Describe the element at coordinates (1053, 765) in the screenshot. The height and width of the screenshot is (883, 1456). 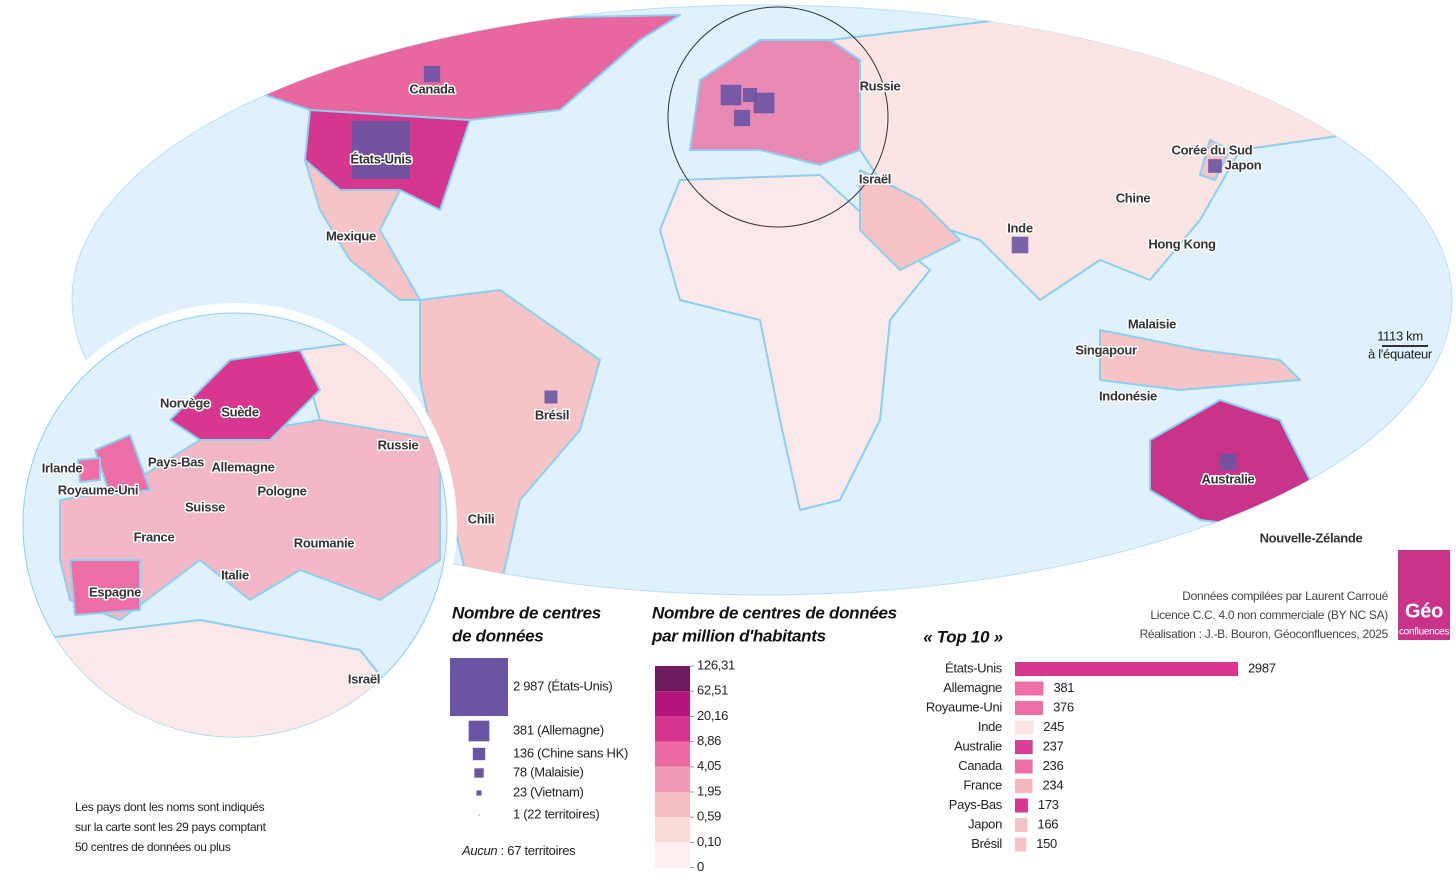
I see `top10-value: 236` at that location.